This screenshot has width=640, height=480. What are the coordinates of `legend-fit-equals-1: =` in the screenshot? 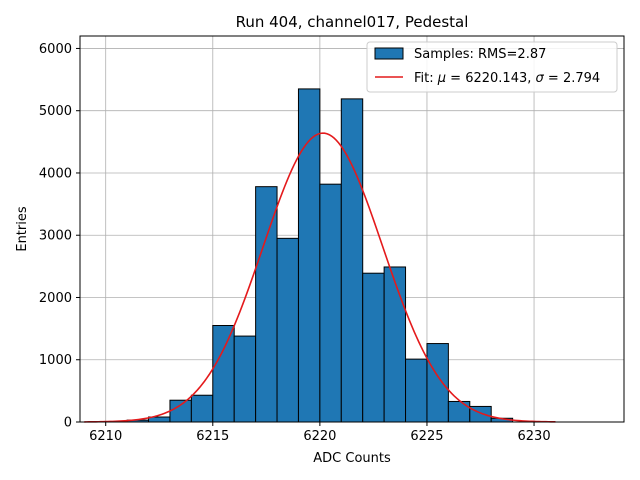 It's located at (455, 78).